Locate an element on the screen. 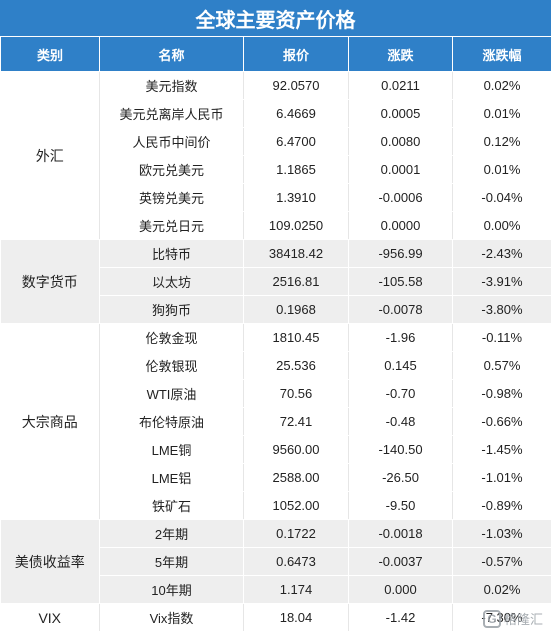  change-pct-cell: -7.30% is located at coordinates (501, 617).